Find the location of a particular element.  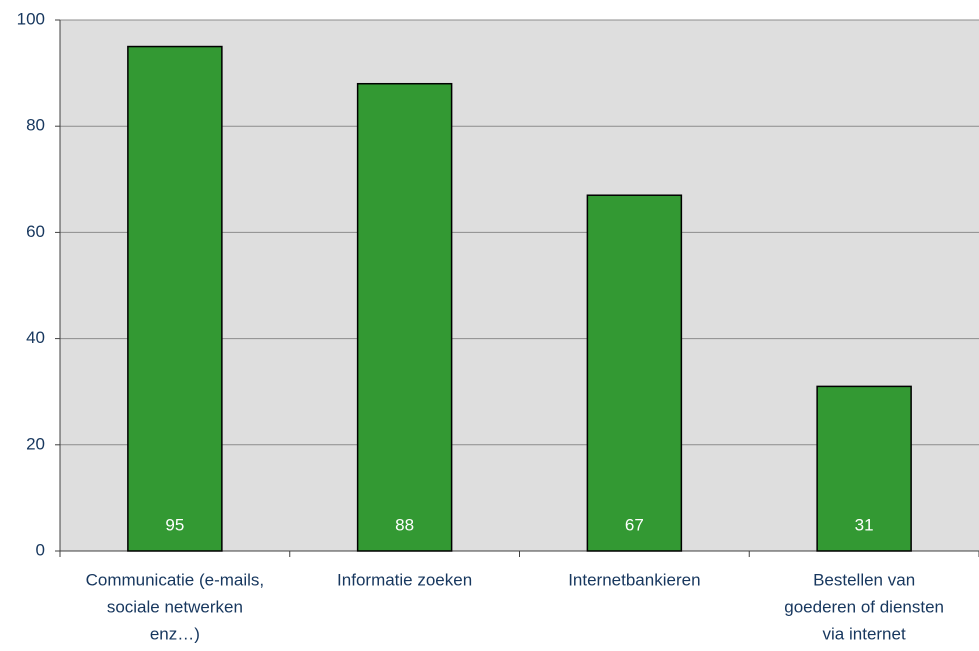

y-tick-label: 0 is located at coordinates (40, 549).